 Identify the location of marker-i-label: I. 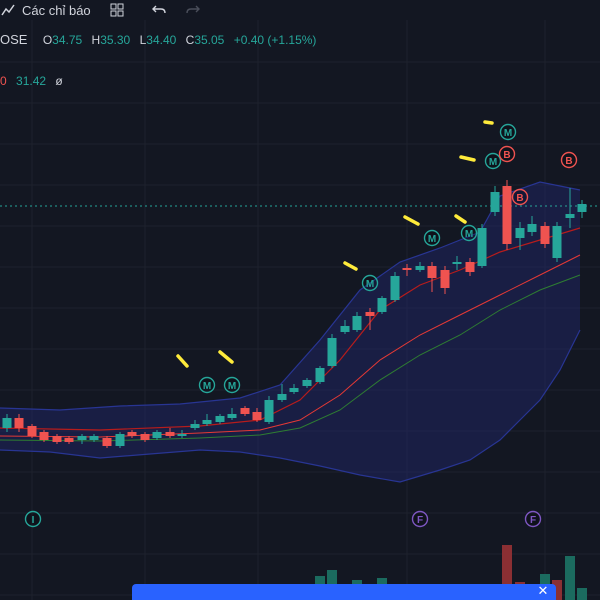
(33, 520).